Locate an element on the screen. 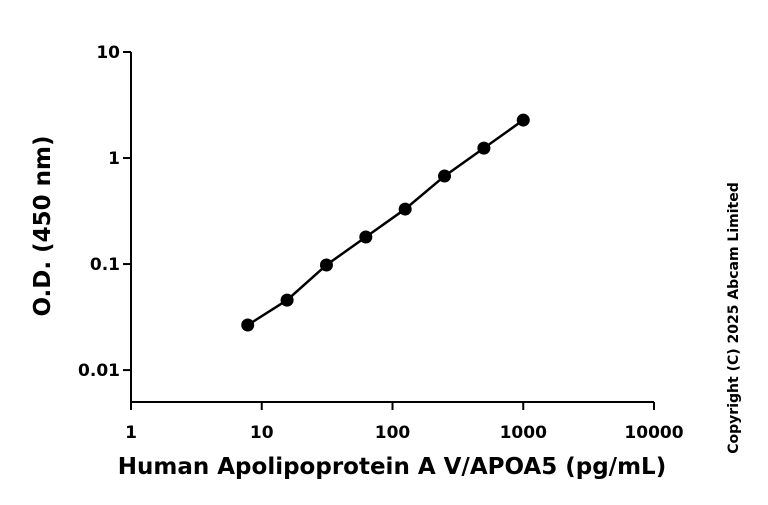  y-tick-label: 10 is located at coordinates (108, 53).